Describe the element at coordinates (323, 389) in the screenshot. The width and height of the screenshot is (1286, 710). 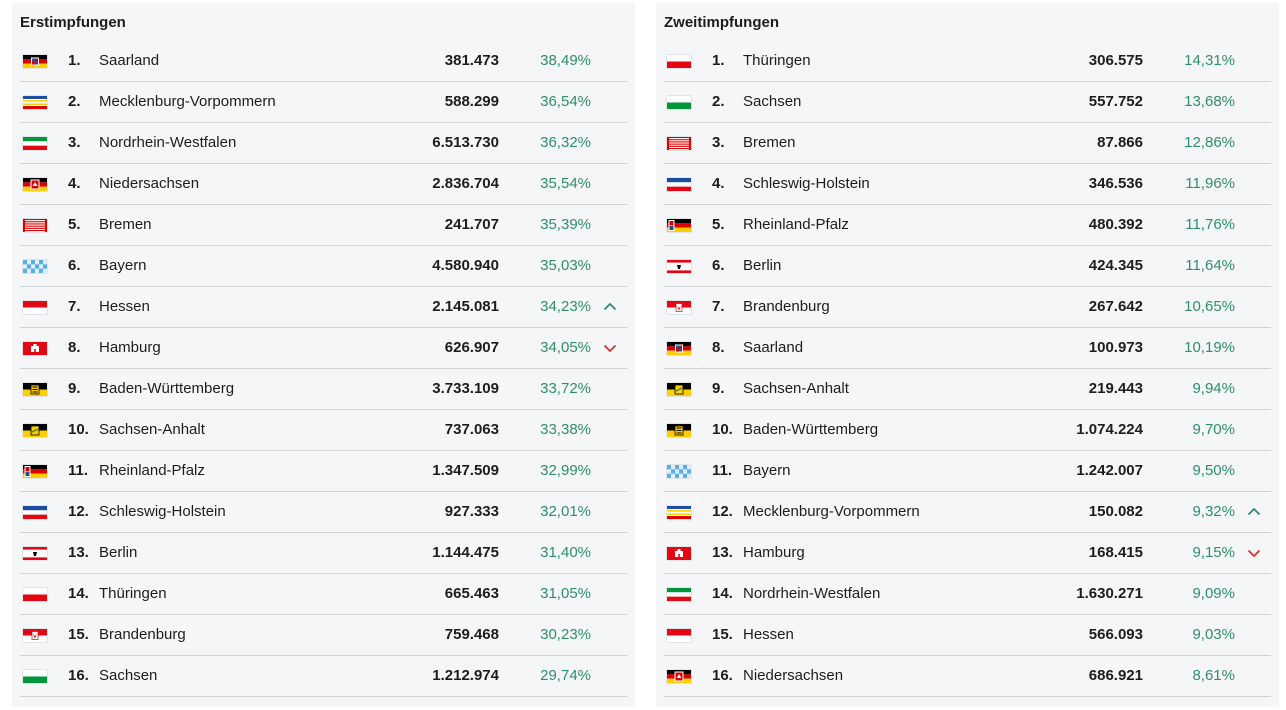
I see `table-row: 9. Baden-Württemberg 3.733.109 33,72%` at that location.